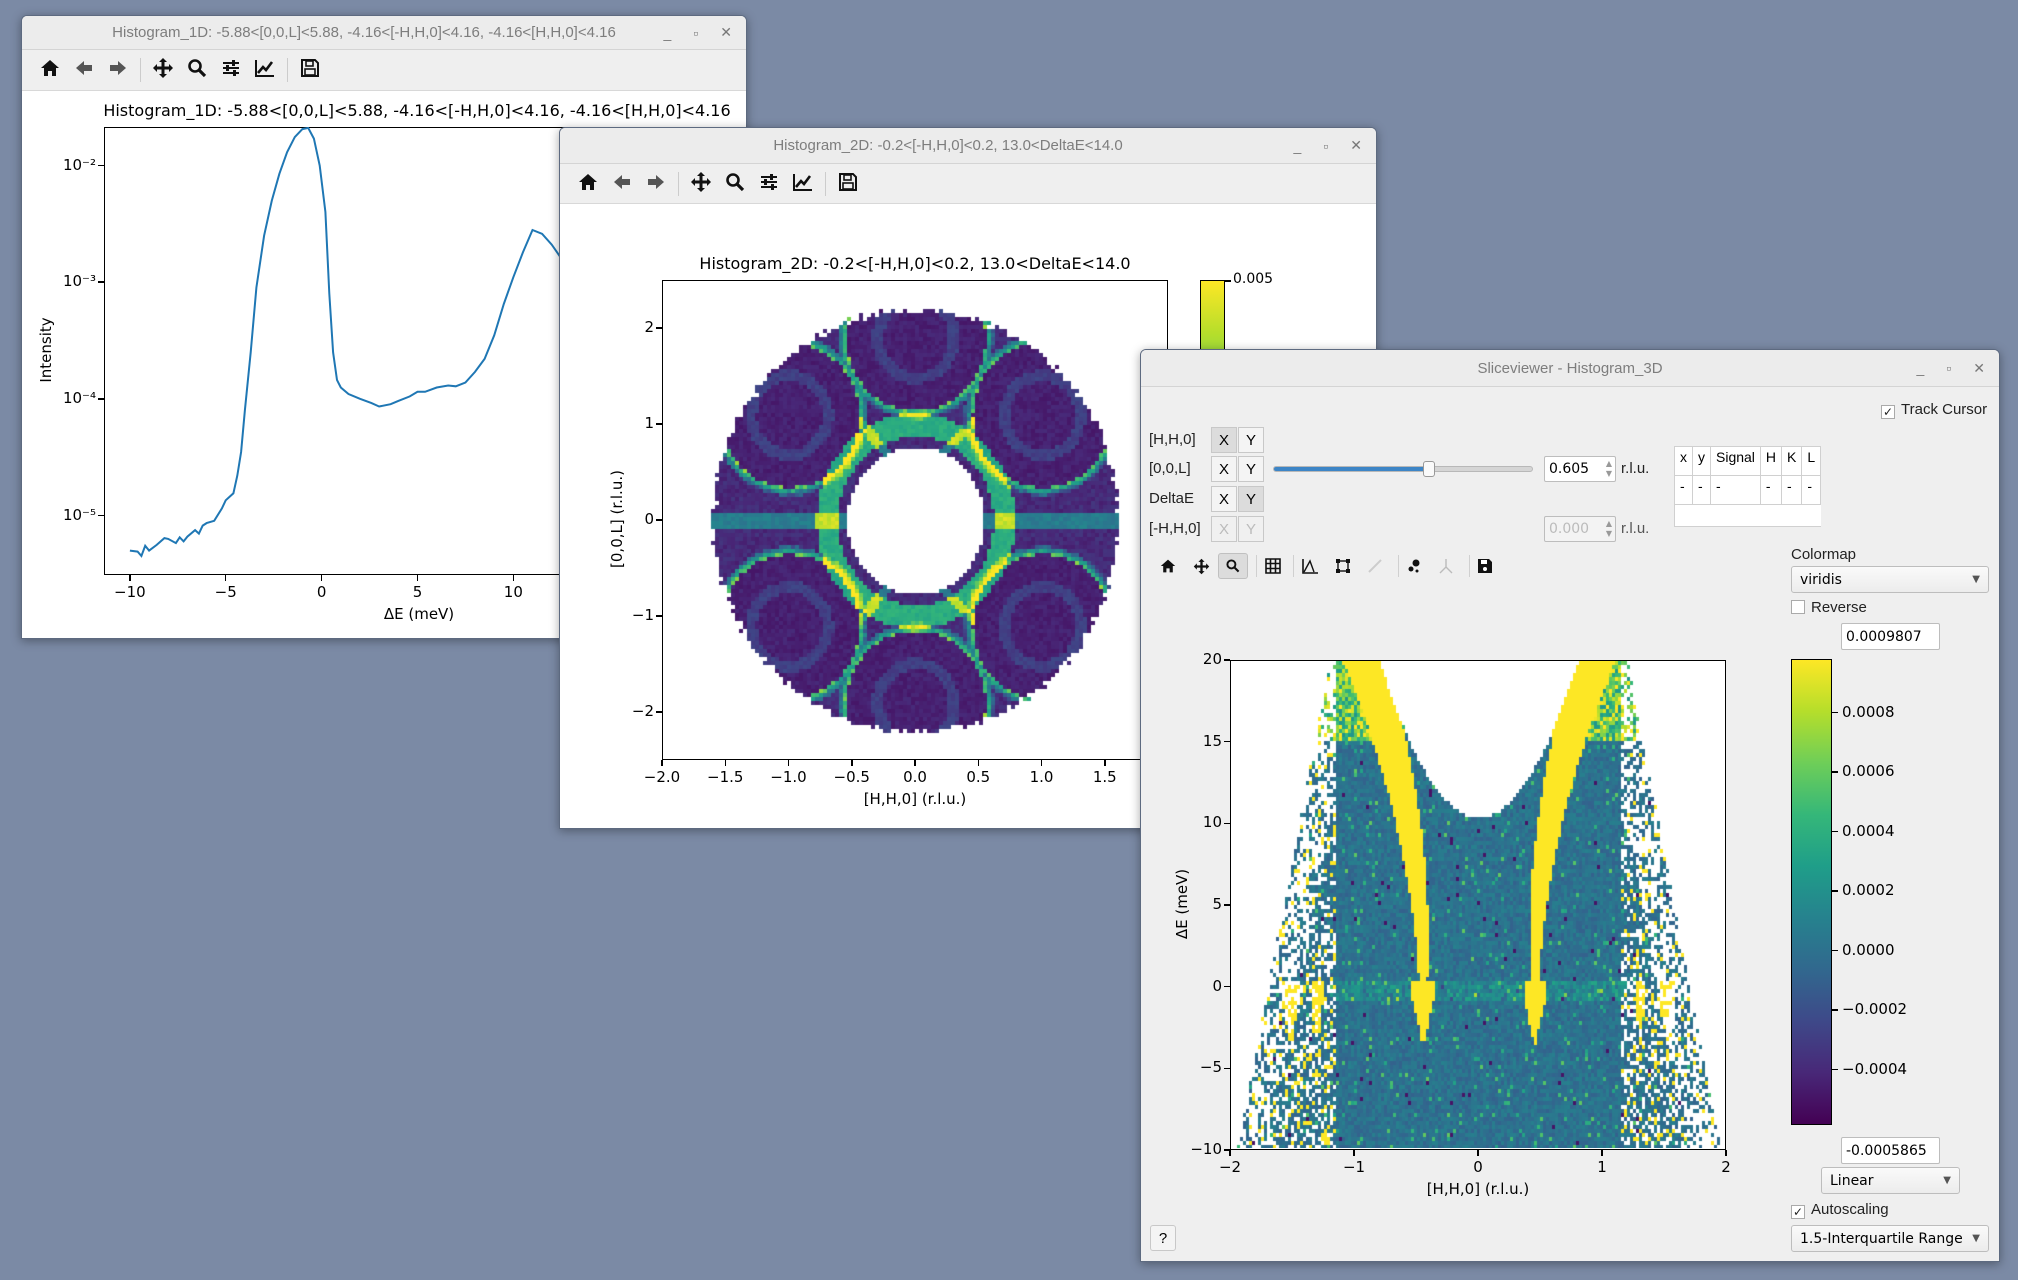 The image size is (2018, 1280). I want to click on plot-toolbar, so click(384, 70).